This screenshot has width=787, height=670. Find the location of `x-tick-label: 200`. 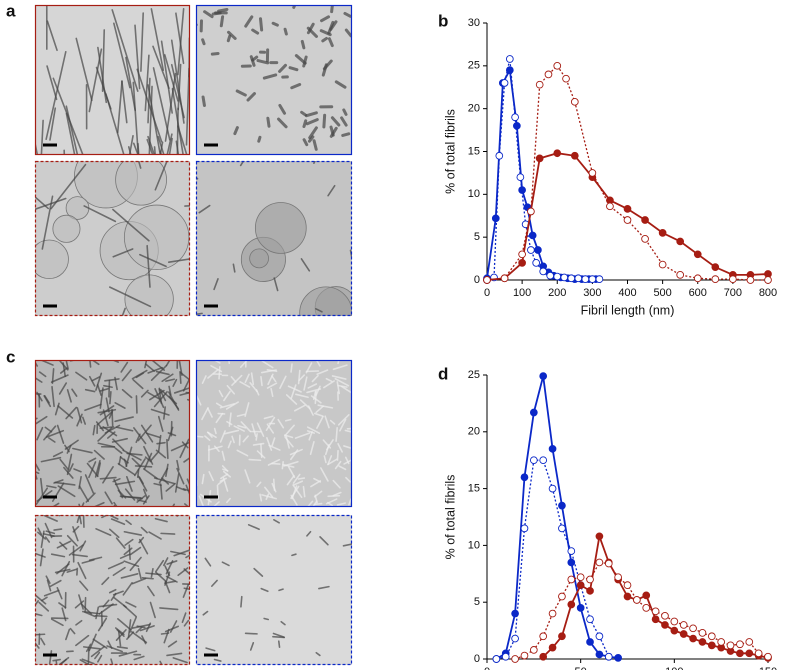

x-tick-label: 200 is located at coordinates (557, 293).